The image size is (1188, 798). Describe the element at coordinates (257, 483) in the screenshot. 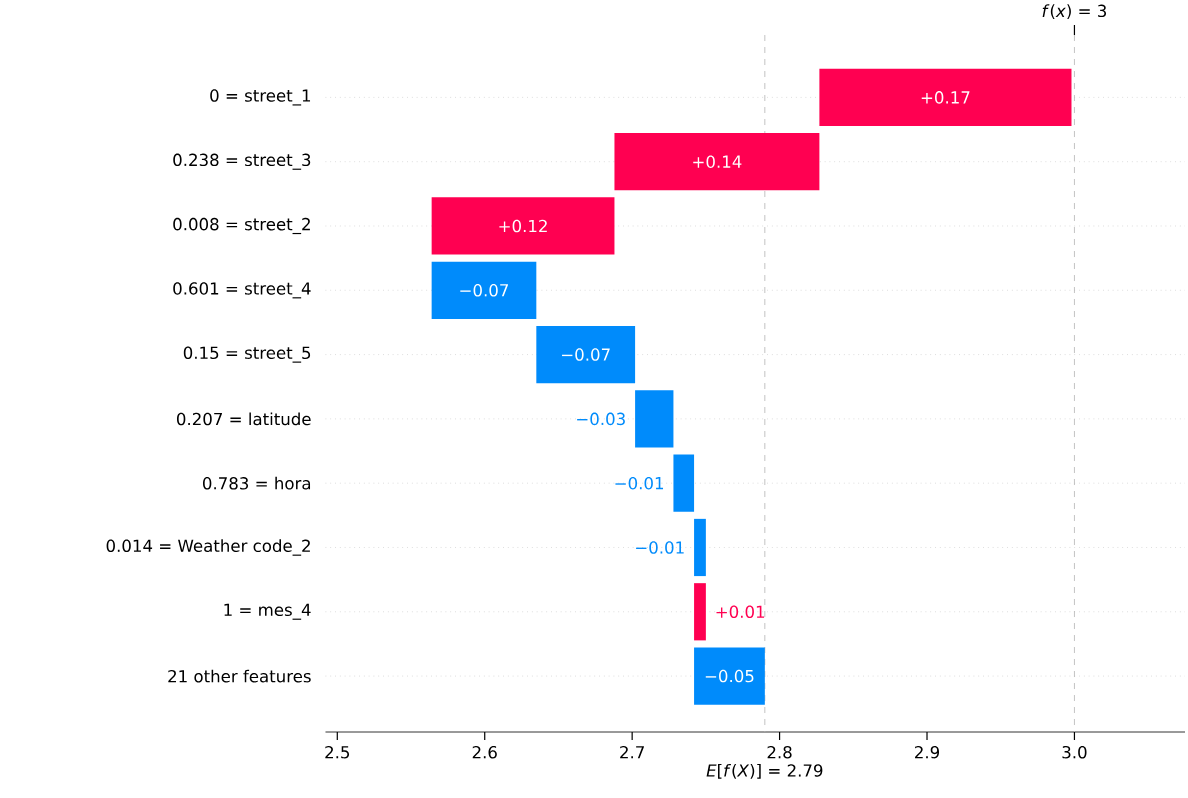

I see `y-tick-label: 0.783 = hora` at that location.